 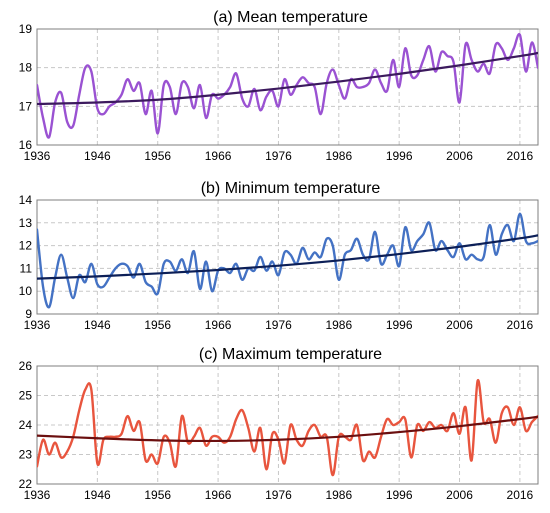 What do you see at coordinates (26, 29) in the screenshot?
I see `y-tick-label: 19` at bounding box center [26, 29].